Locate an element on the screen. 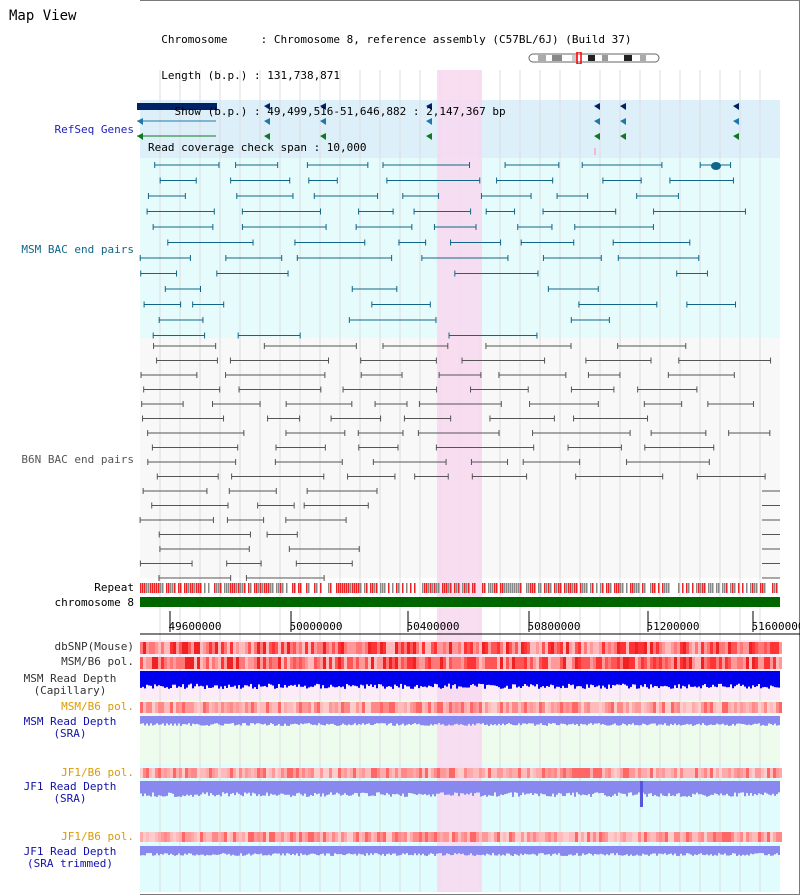  chromosome-ideogram is located at coordinates (595, 58).